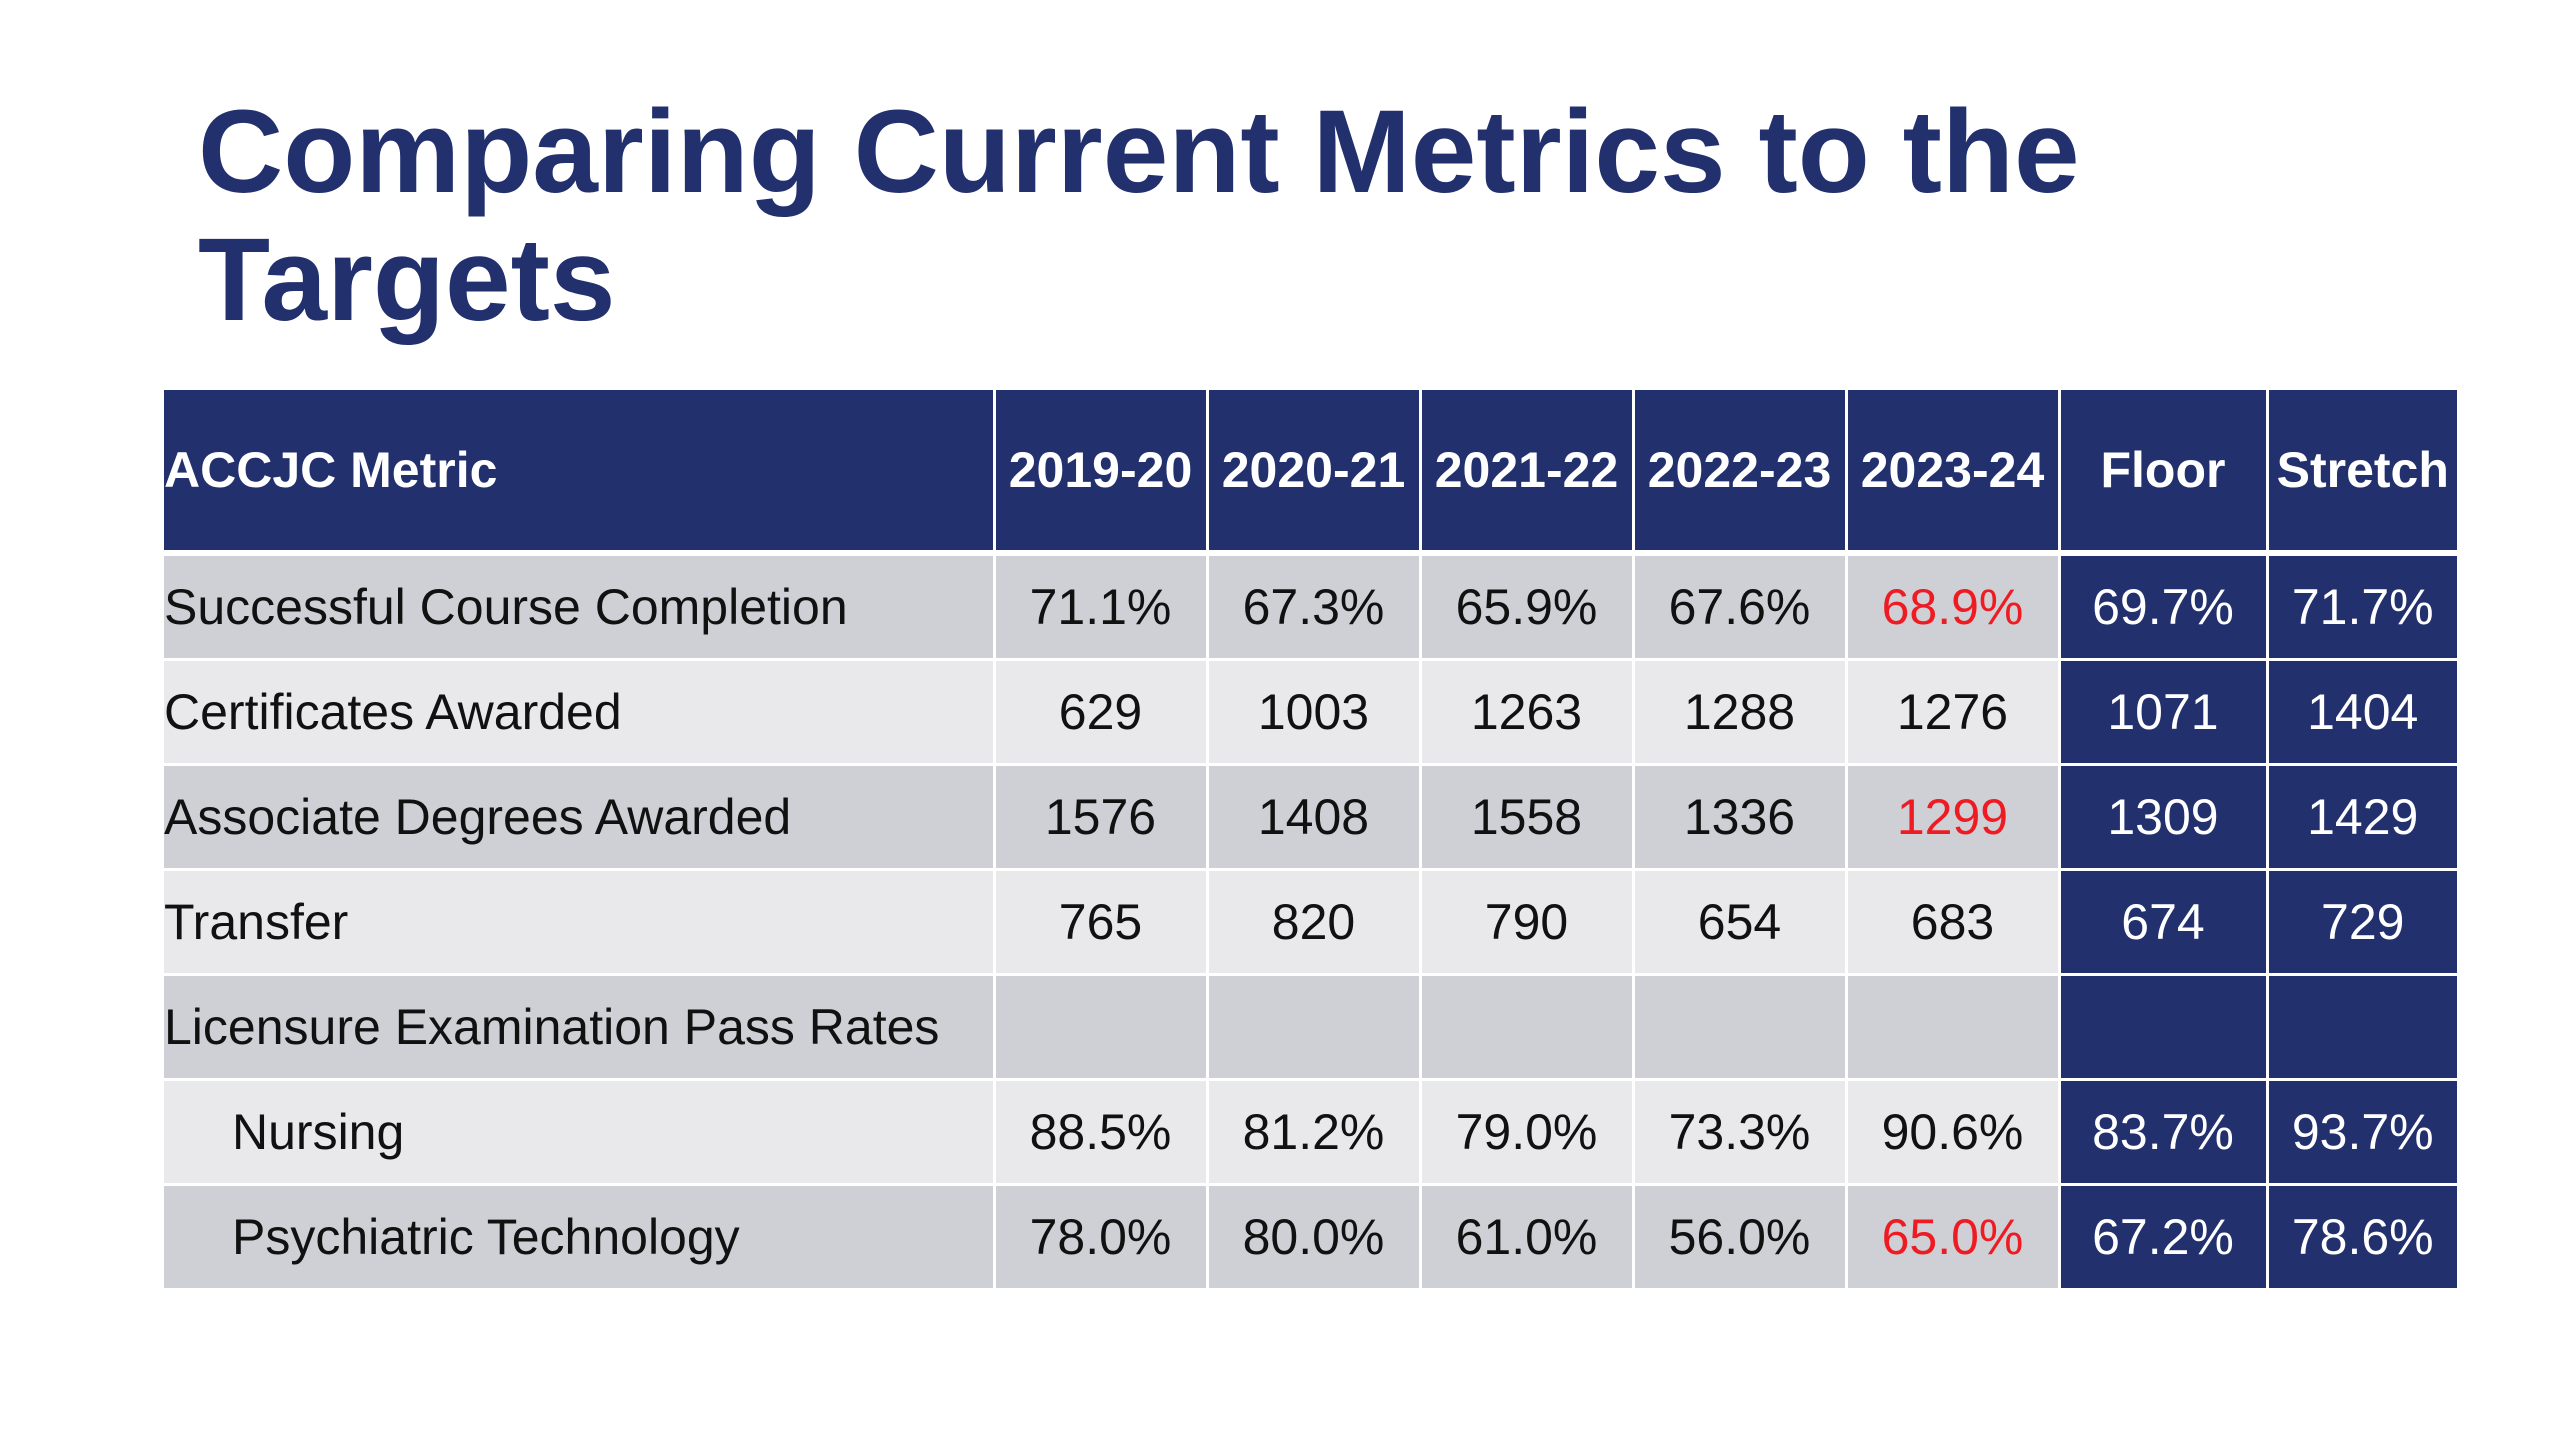 Image resolution: width=2560 pixels, height=1440 pixels. What do you see at coordinates (1101, 1237) in the screenshot?
I see `value-2019-20: 78.0%` at bounding box center [1101, 1237].